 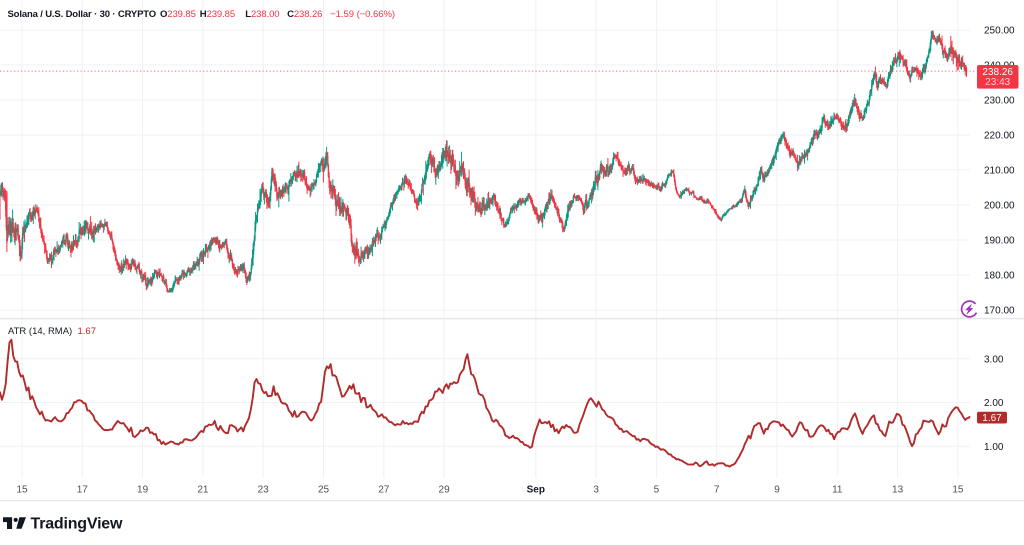 I want to click on svg-text: 230.00, so click(x=999, y=101).